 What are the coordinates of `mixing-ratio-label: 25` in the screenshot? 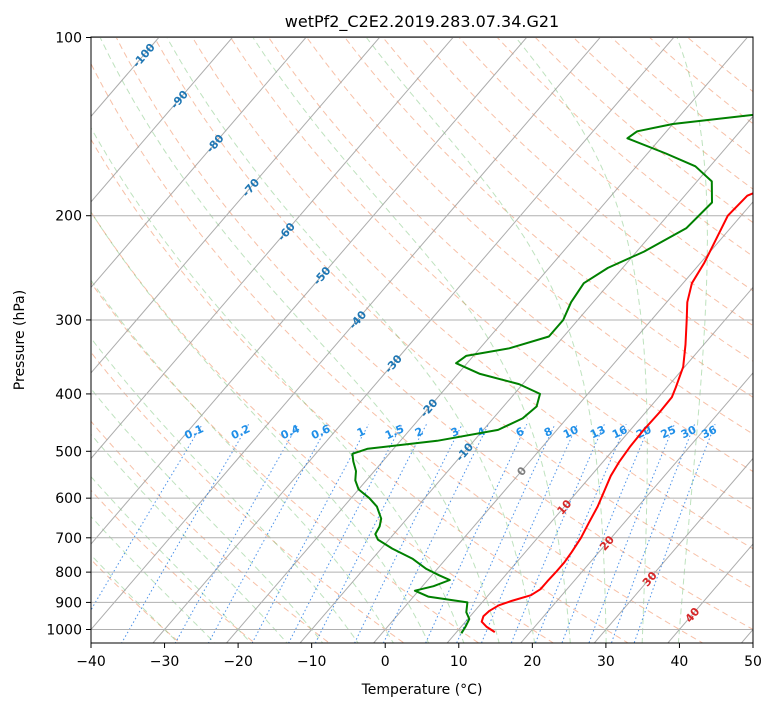 It's located at (668, 432).